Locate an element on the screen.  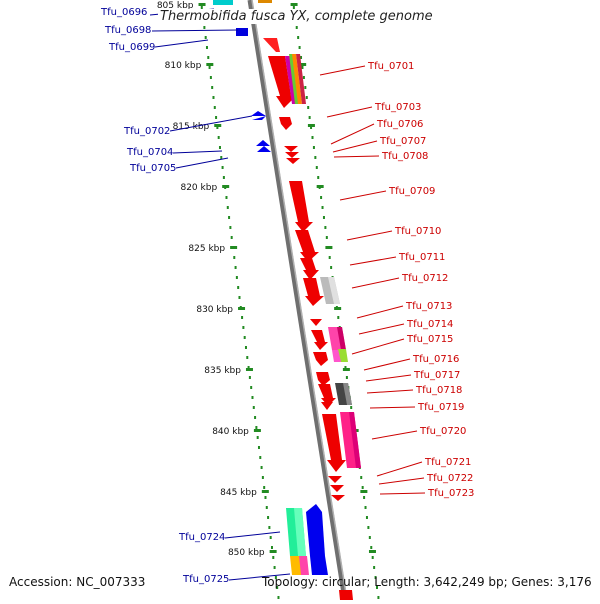
gene-label-tfu_0698: Tfu_0698 is located at coordinates (127, 30).